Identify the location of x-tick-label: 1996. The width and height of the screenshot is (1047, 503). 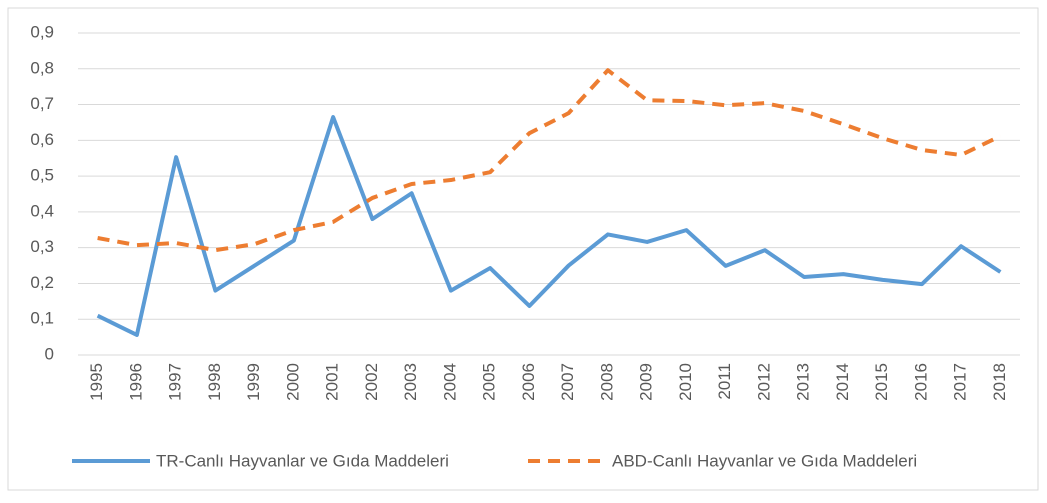
(135, 382).